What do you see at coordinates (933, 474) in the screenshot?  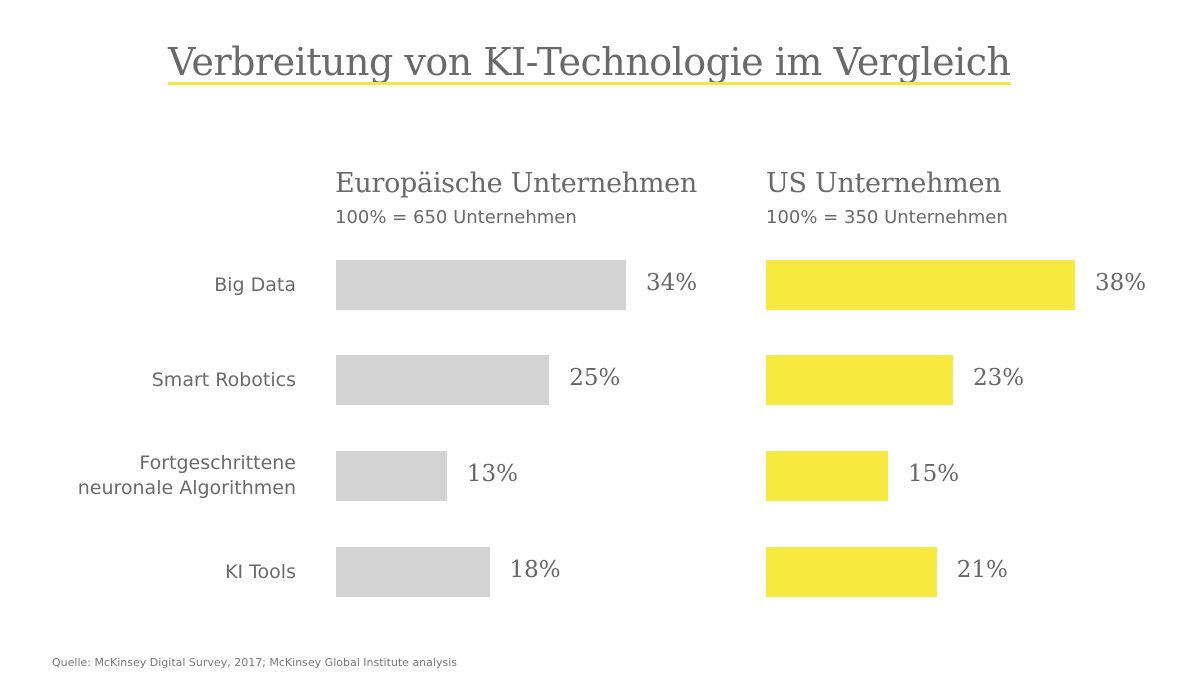 I see `value-label-us-fortgeschrittene-neuronale-algorithmen: 15%` at bounding box center [933, 474].